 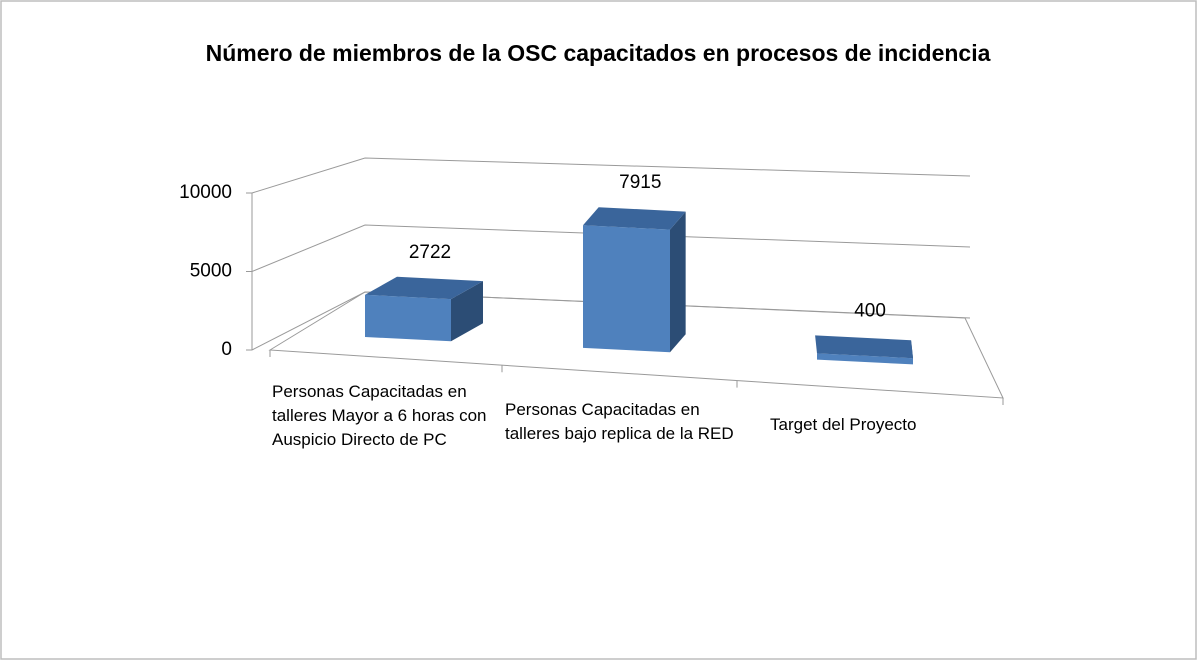 What do you see at coordinates (843, 424) in the screenshot?
I see `x-tick-label: Target del Proyecto` at bounding box center [843, 424].